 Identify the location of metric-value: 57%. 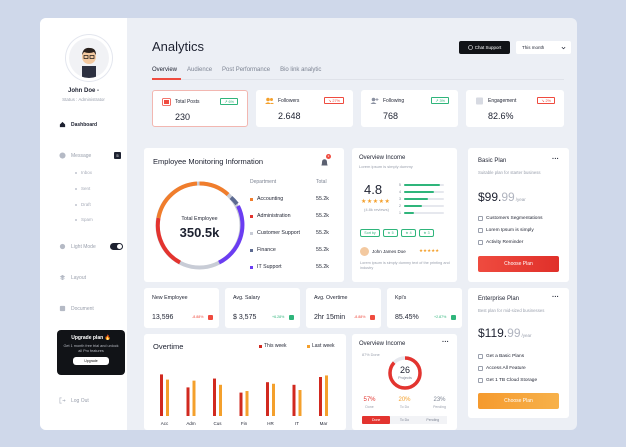
(369, 400).